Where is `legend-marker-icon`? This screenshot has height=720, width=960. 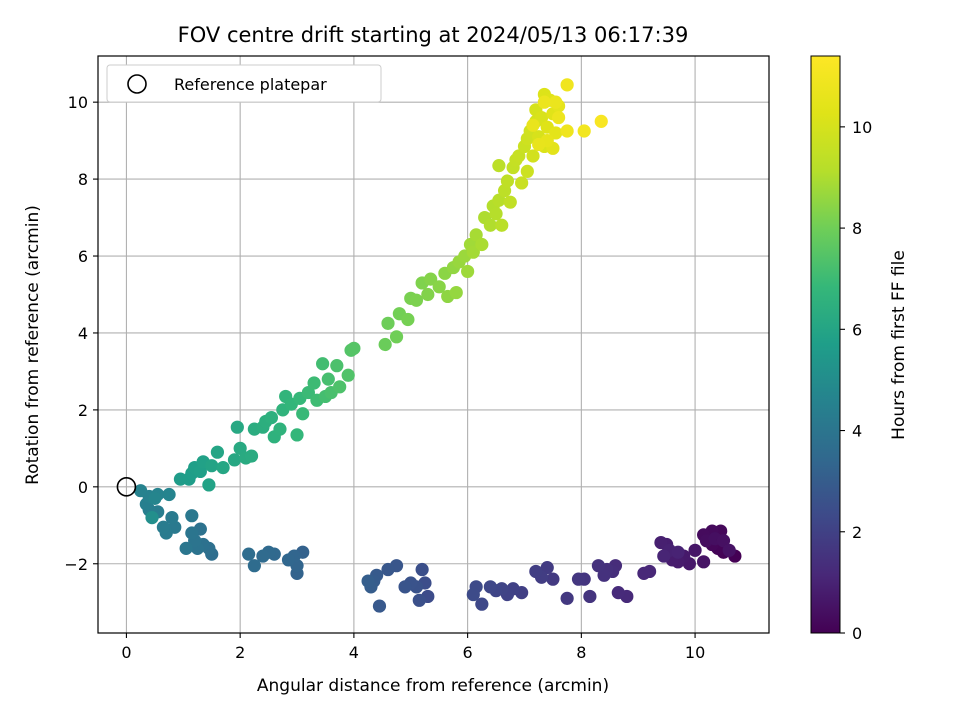
legend-marker-icon is located at coordinates (137, 84).